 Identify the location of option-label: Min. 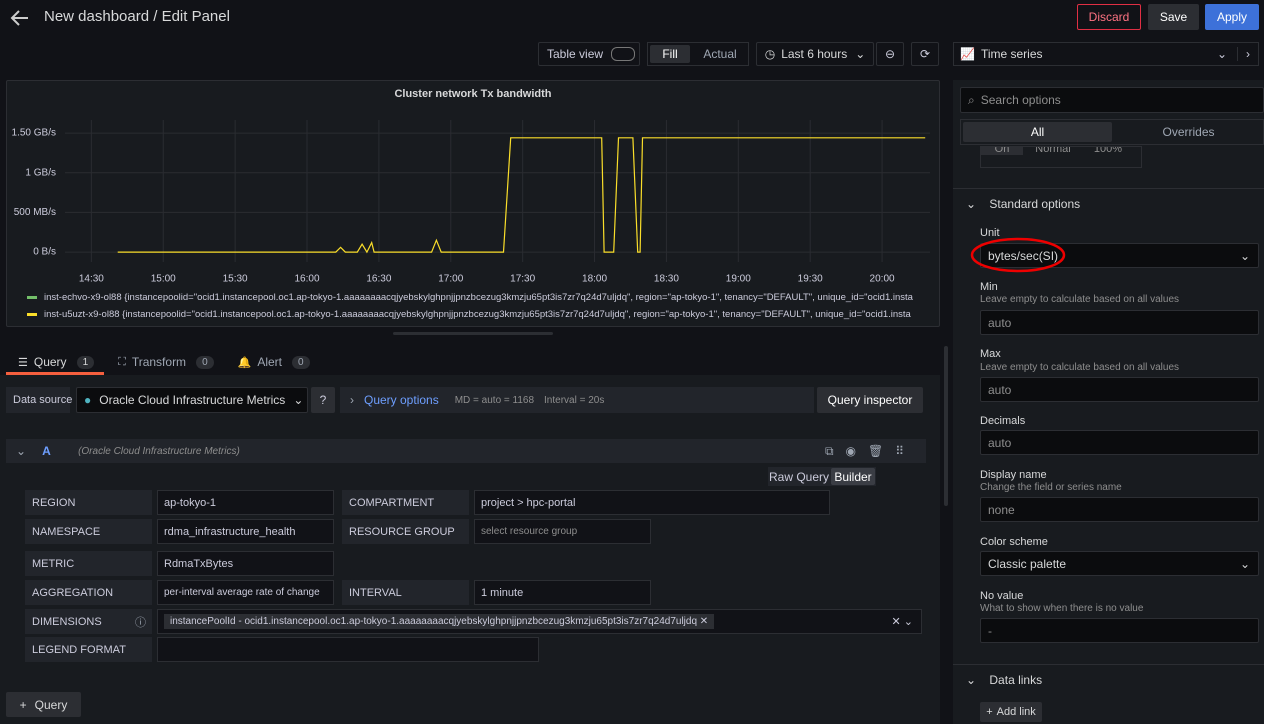
(989, 287).